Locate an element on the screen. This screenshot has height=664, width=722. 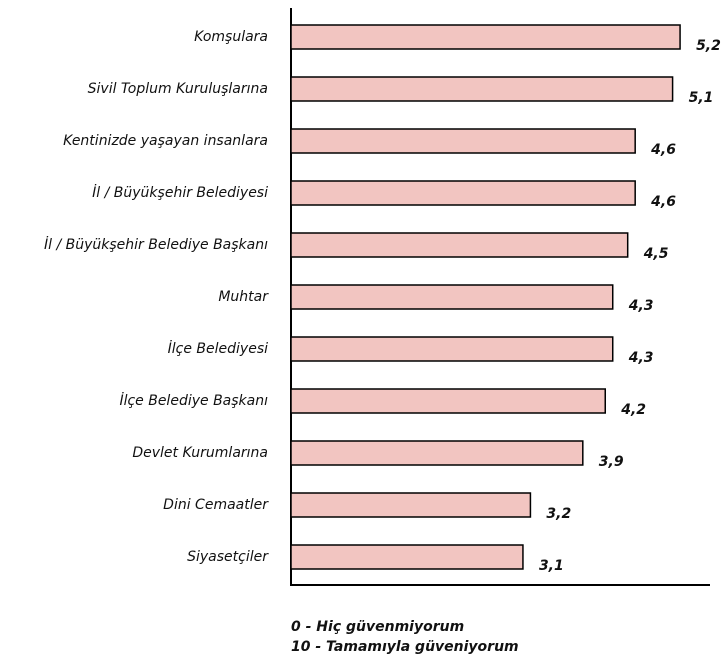
category-label: Sivil Toplum Kuruluşlarına is located at coordinates (178, 89).